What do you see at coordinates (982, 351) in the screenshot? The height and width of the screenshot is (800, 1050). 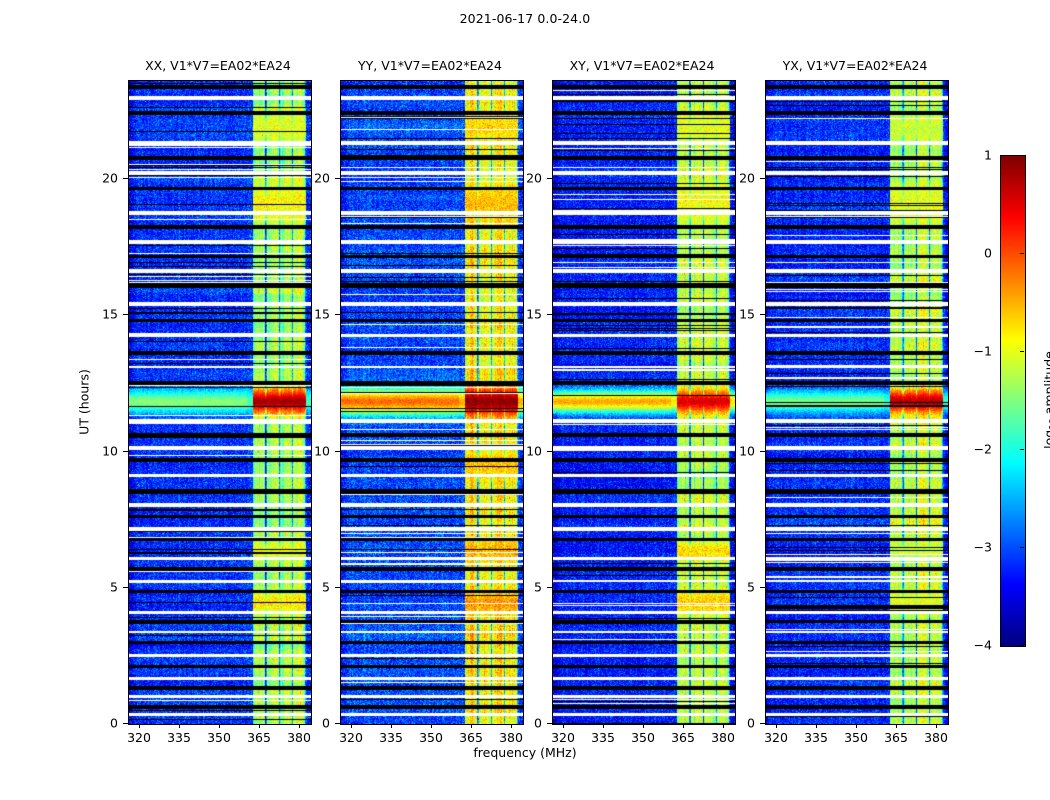 I see `colorbar-tick-label: −1` at bounding box center [982, 351].